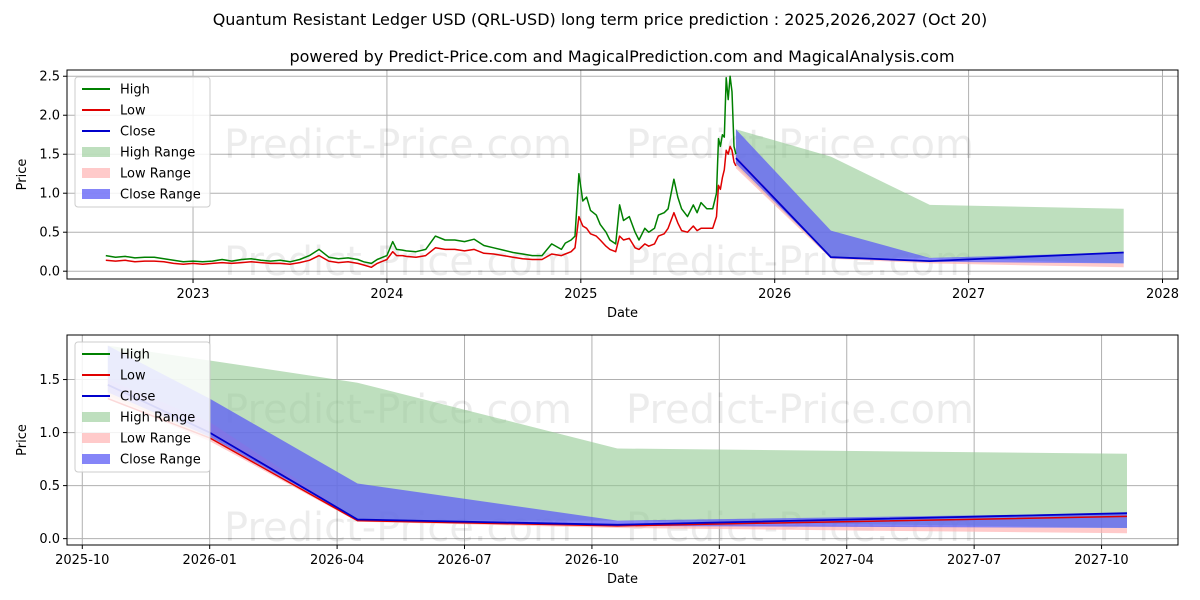 Image resolution: width=1200 pixels, height=600 pixels. Describe the element at coordinates (337, 560) in the screenshot. I see `x-tick-label: 2026-04` at that location.